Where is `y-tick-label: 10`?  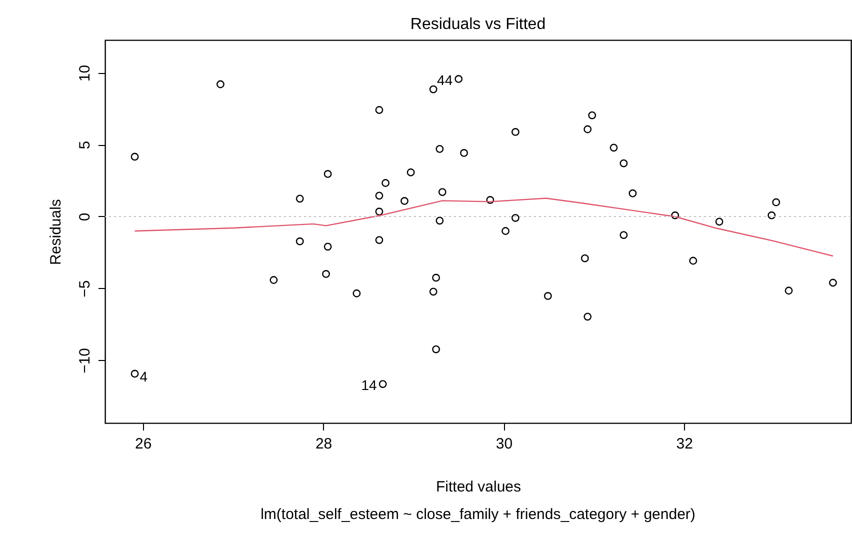
y-tick-label: 10 is located at coordinates (85, 73).